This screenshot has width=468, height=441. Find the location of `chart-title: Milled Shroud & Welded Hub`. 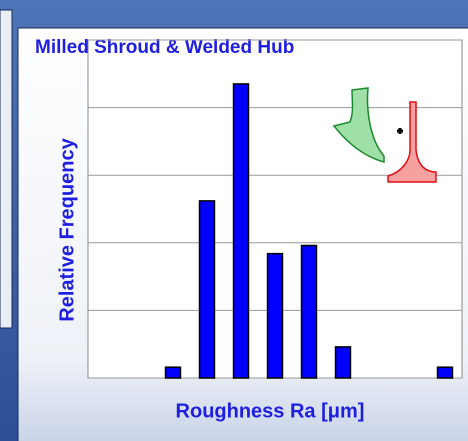

chart-title: Milled Shroud & Welded Hub is located at coordinates (164, 47).